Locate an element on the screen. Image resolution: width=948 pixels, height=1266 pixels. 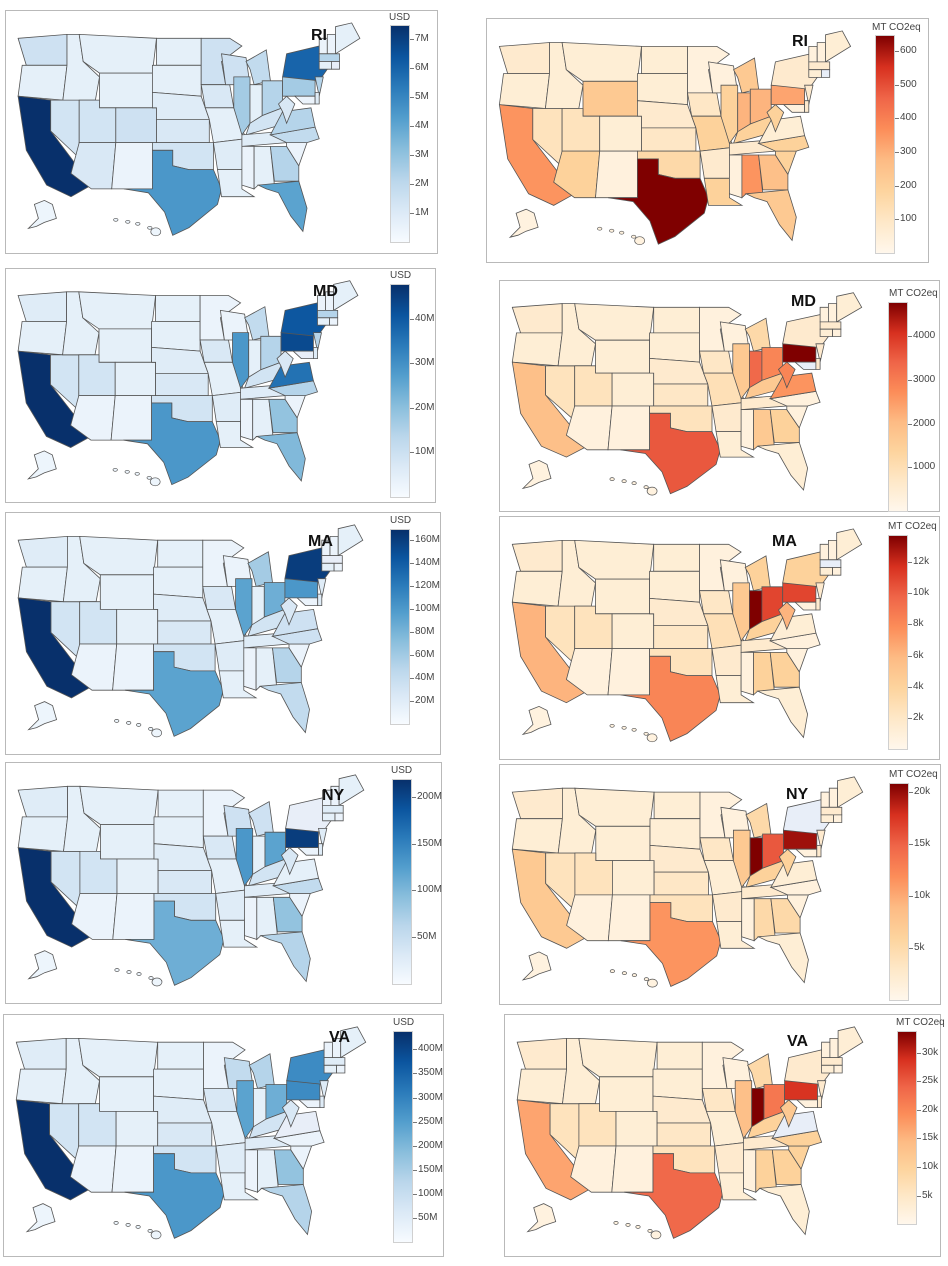
state-nm is located at coordinates (632, 1169).